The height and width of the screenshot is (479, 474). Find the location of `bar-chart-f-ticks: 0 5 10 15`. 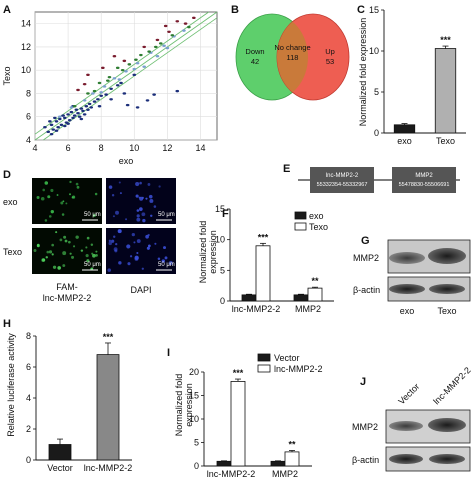

bar-chart-f-ticks: 0 5 10 15 is located at coordinates (220, 255).